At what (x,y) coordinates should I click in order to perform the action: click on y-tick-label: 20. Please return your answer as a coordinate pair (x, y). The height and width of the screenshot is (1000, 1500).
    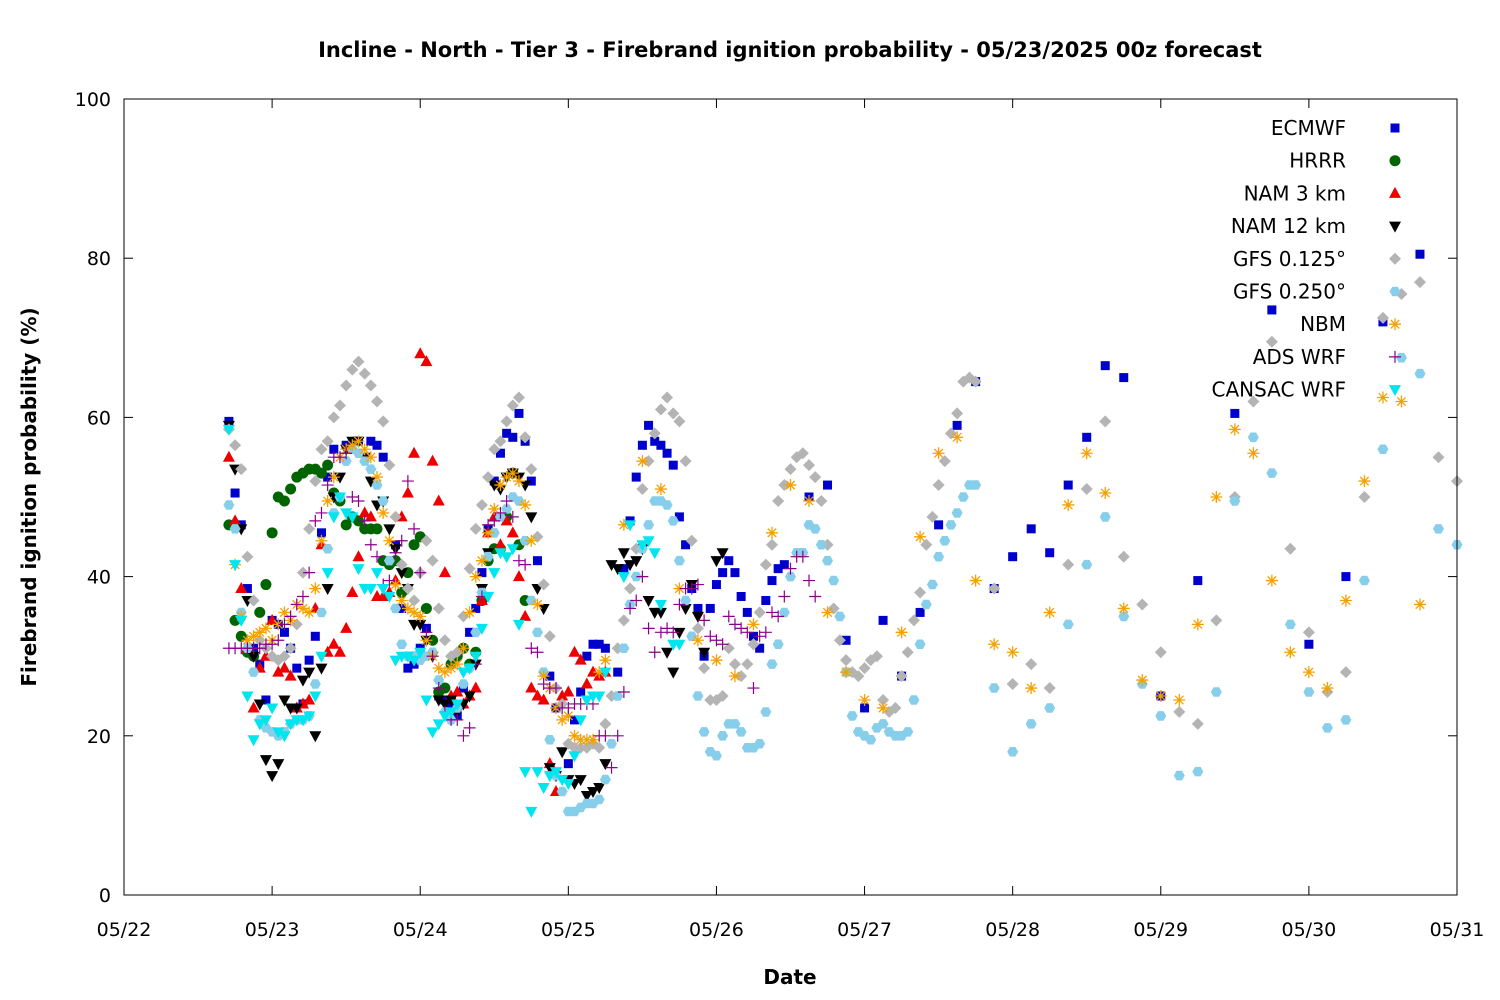
    Looking at the image, I should click on (99, 737).